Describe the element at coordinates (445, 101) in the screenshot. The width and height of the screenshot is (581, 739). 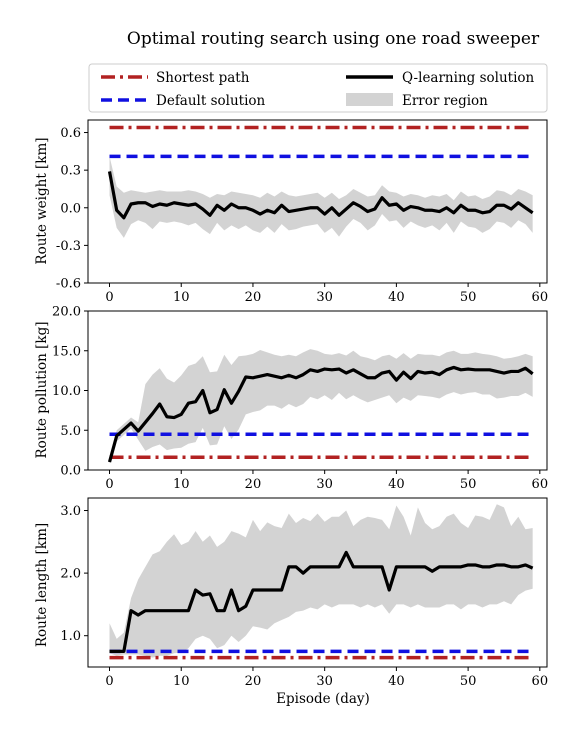
I see `legend-label-error: Error region` at that location.